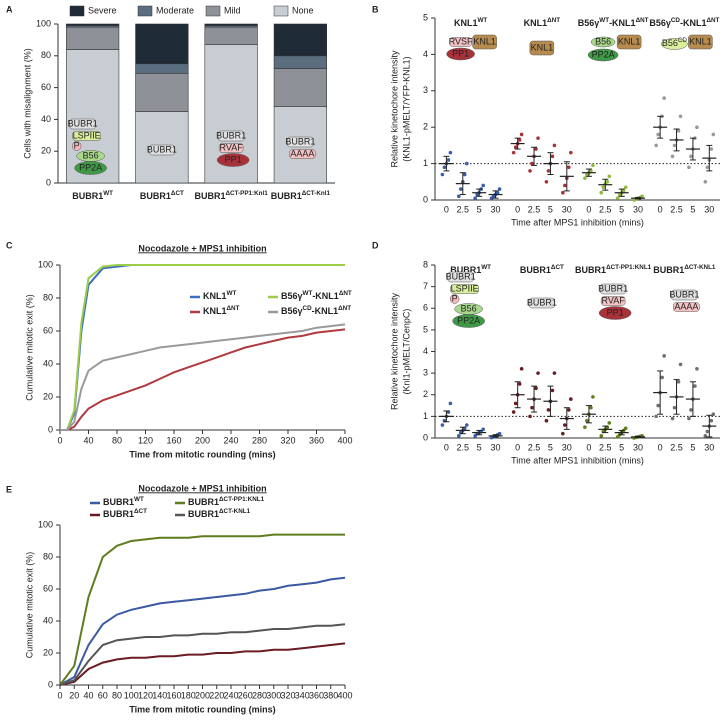 The height and width of the screenshot is (720, 726). Describe the element at coordinates (202, 248) in the screenshot. I see `chart-title: Nocodazole + MPS1 inhibition` at that location.